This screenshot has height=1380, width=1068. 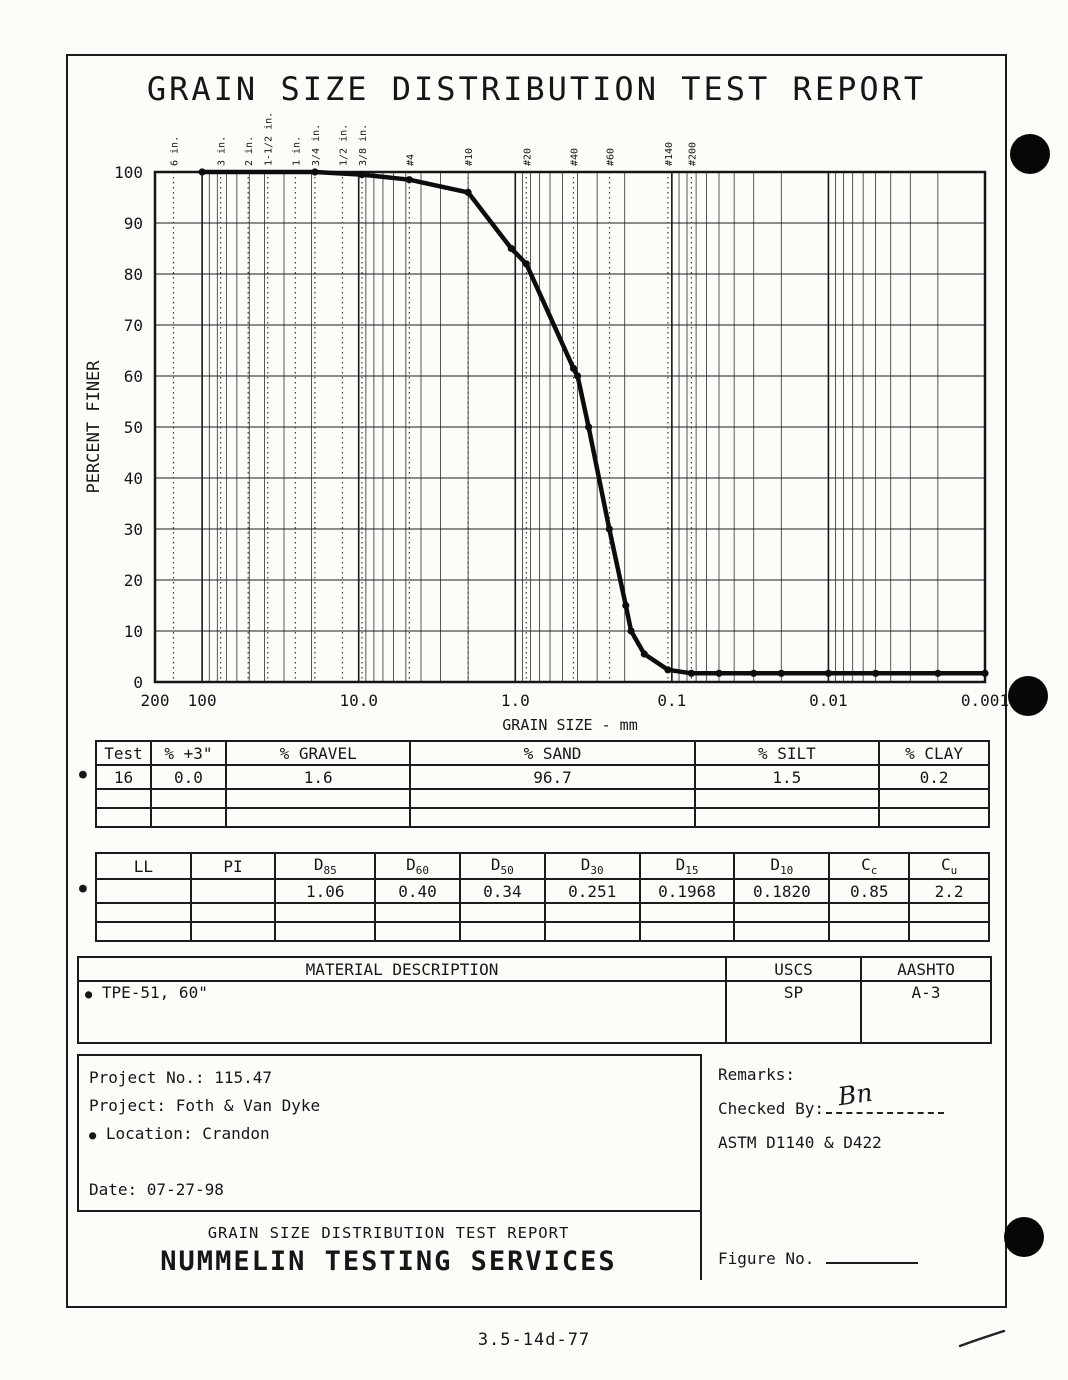 What do you see at coordinates (502, 891) in the screenshot?
I see `table-cell: 0.34` at bounding box center [502, 891].